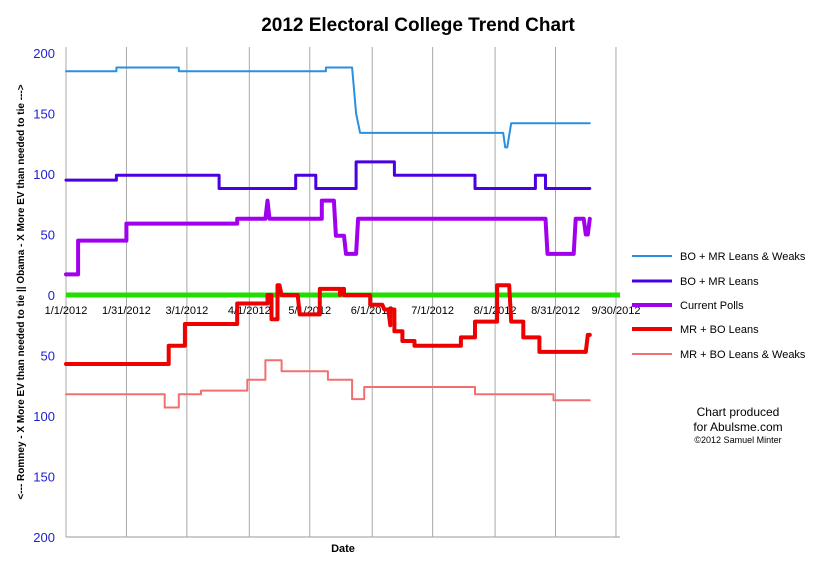 The image size is (838, 569). What do you see at coordinates (743, 257) in the screenshot?
I see `legend-label: BO + MR Leans & Weaks` at bounding box center [743, 257].